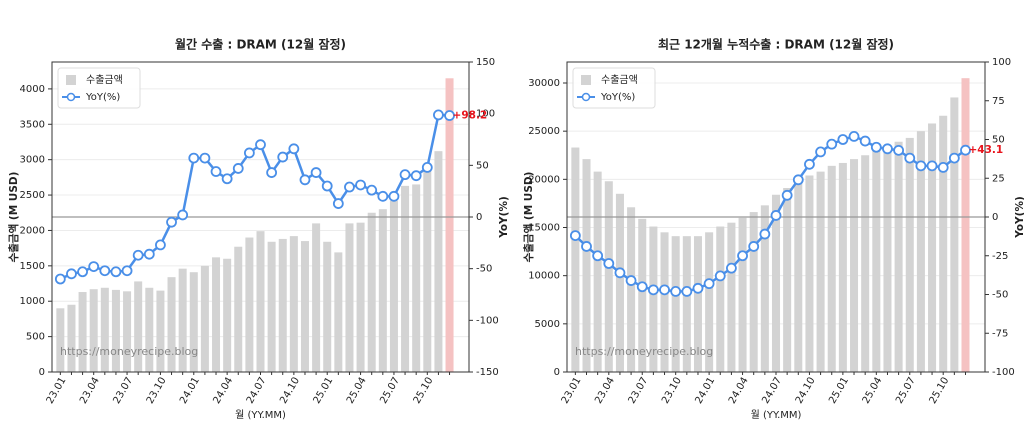  Describe the element at coordinates (547, 324) in the screenshot. I see `y-tick-label: 5000` at that location.